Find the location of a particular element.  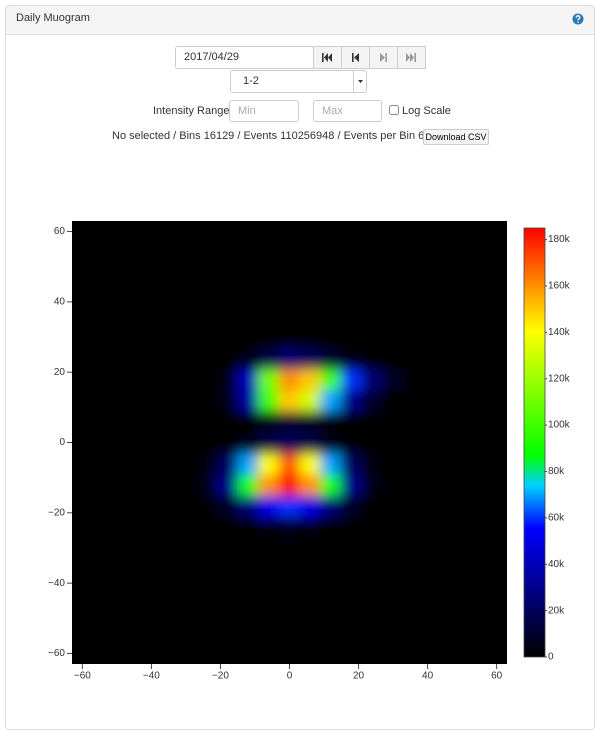

colorbar-tick-label: 120k is located at coordinates (559, 378).